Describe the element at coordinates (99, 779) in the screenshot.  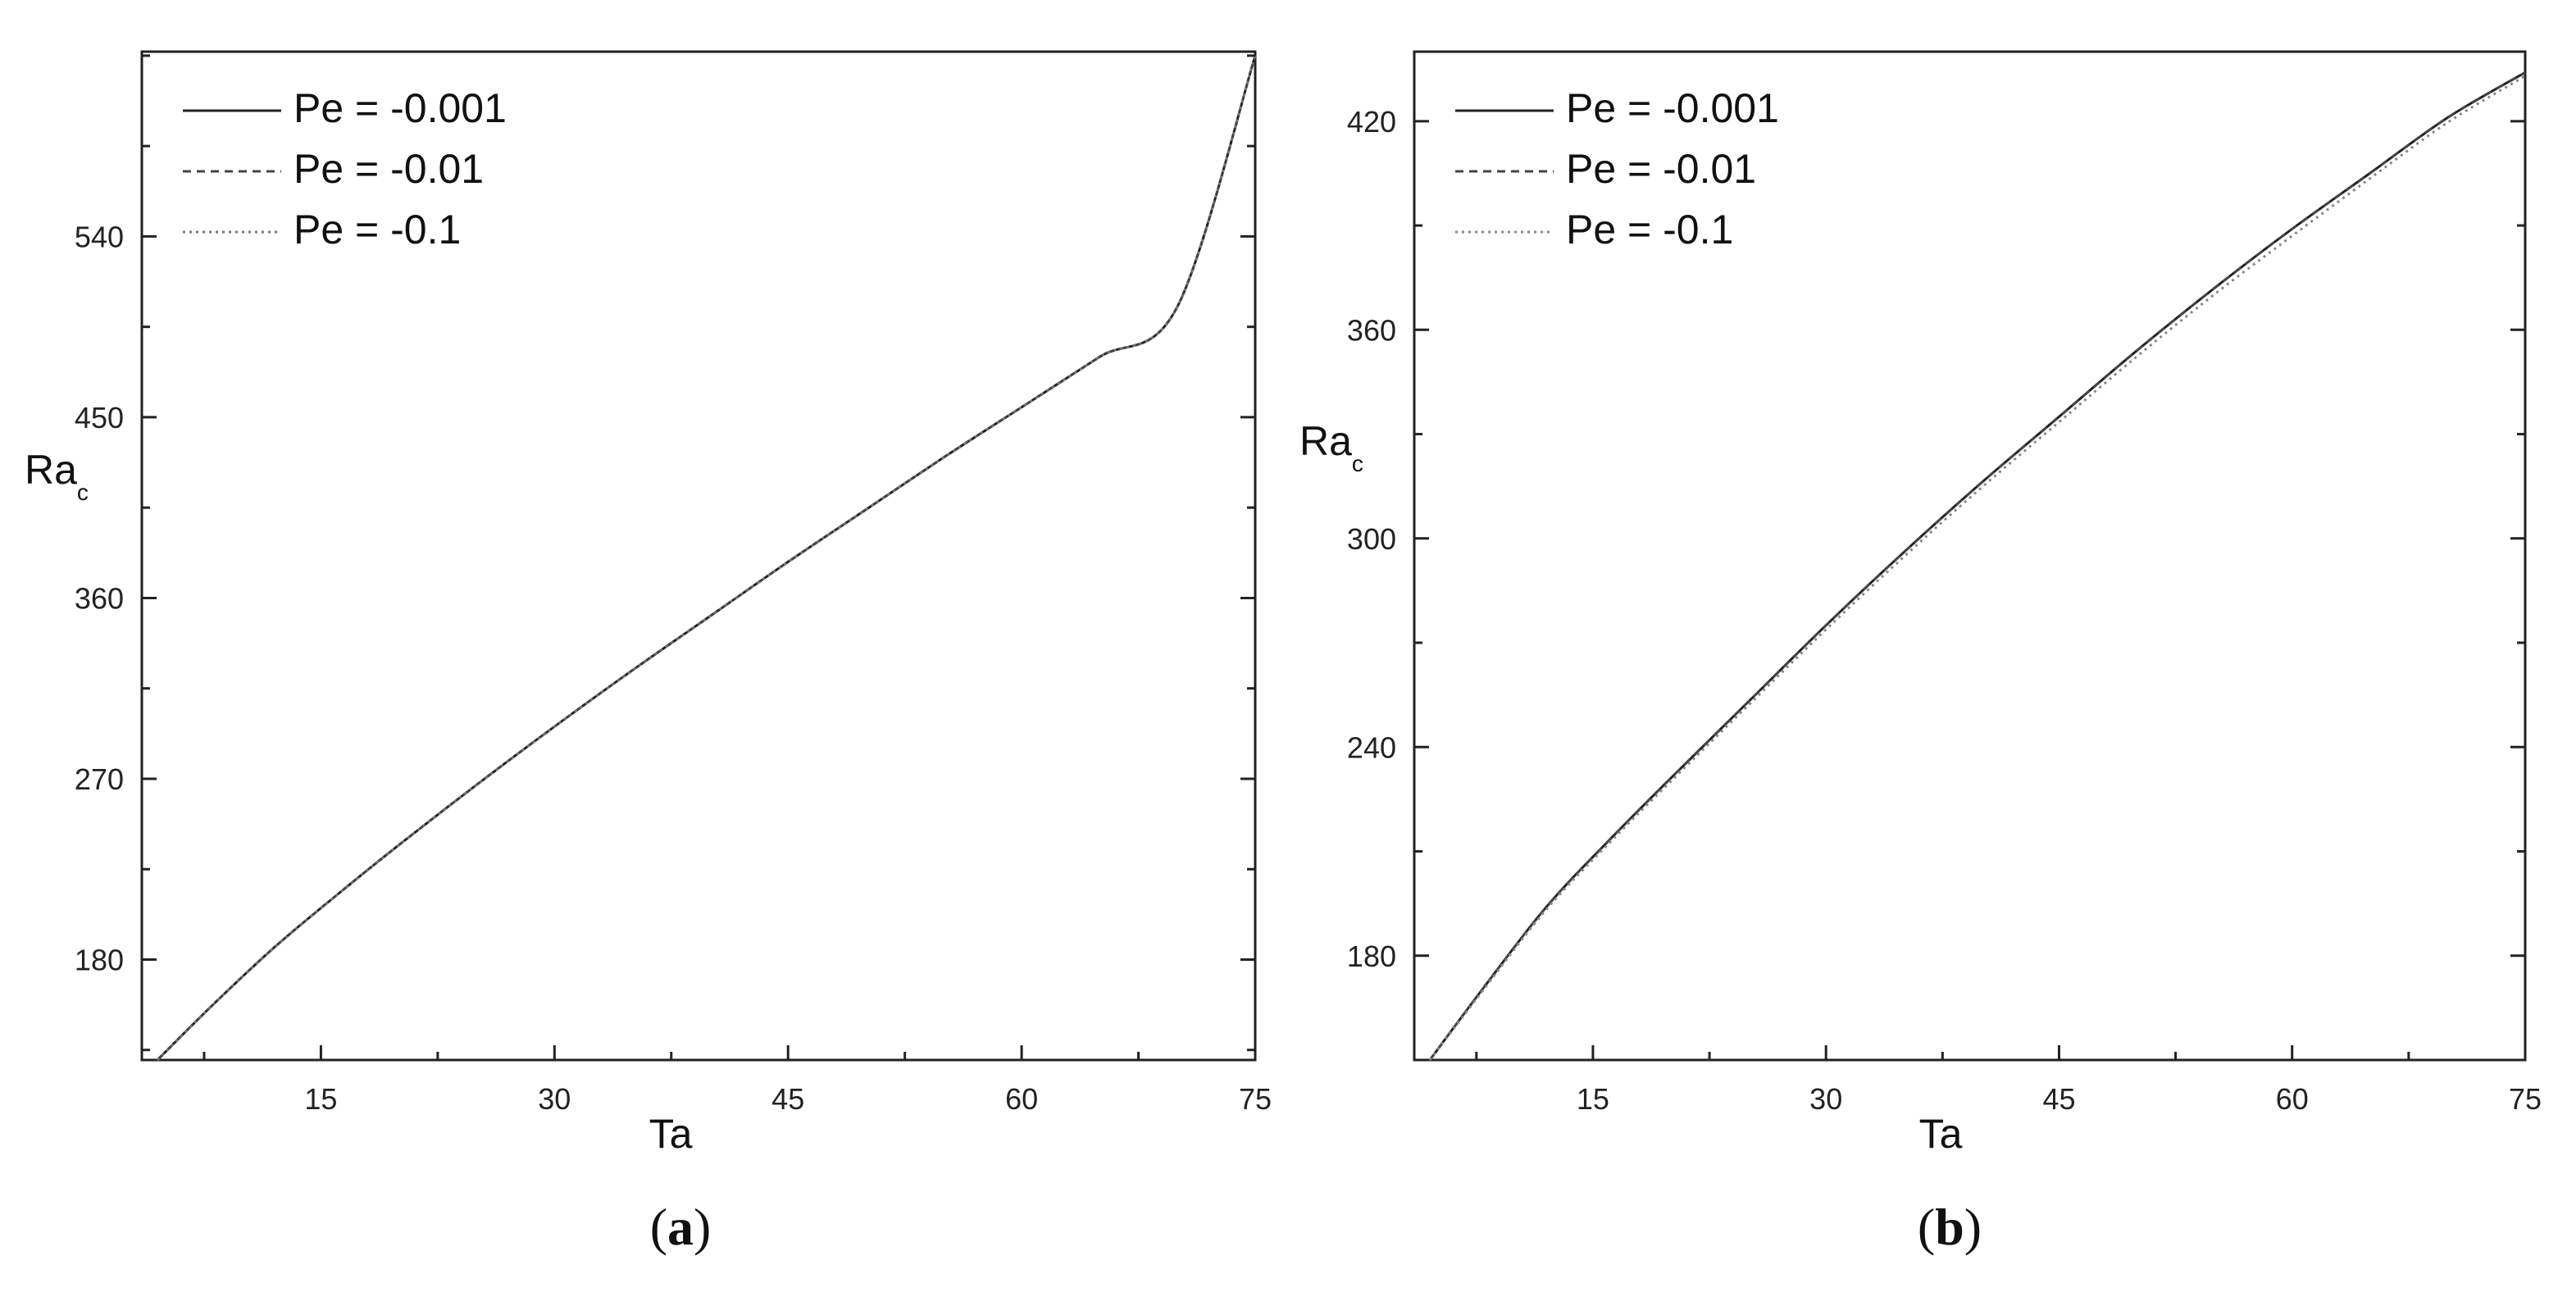
I see `y-tick-label-a: 270` at that location.